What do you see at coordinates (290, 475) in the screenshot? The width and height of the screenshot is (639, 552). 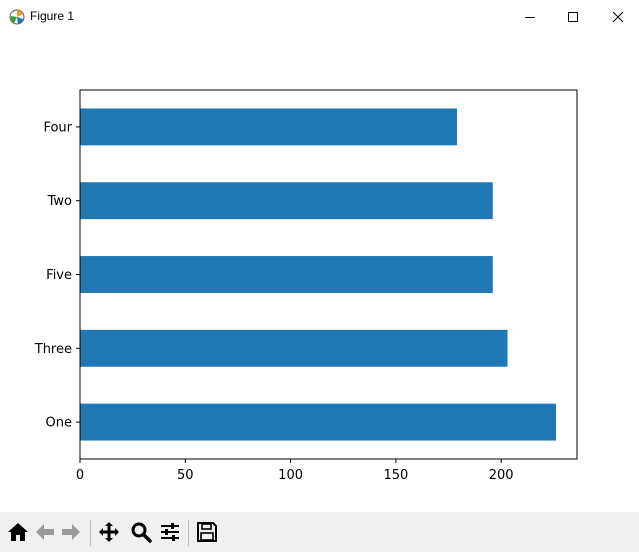 I see `x-tick-label: 100` at bounding box center [290, 475].